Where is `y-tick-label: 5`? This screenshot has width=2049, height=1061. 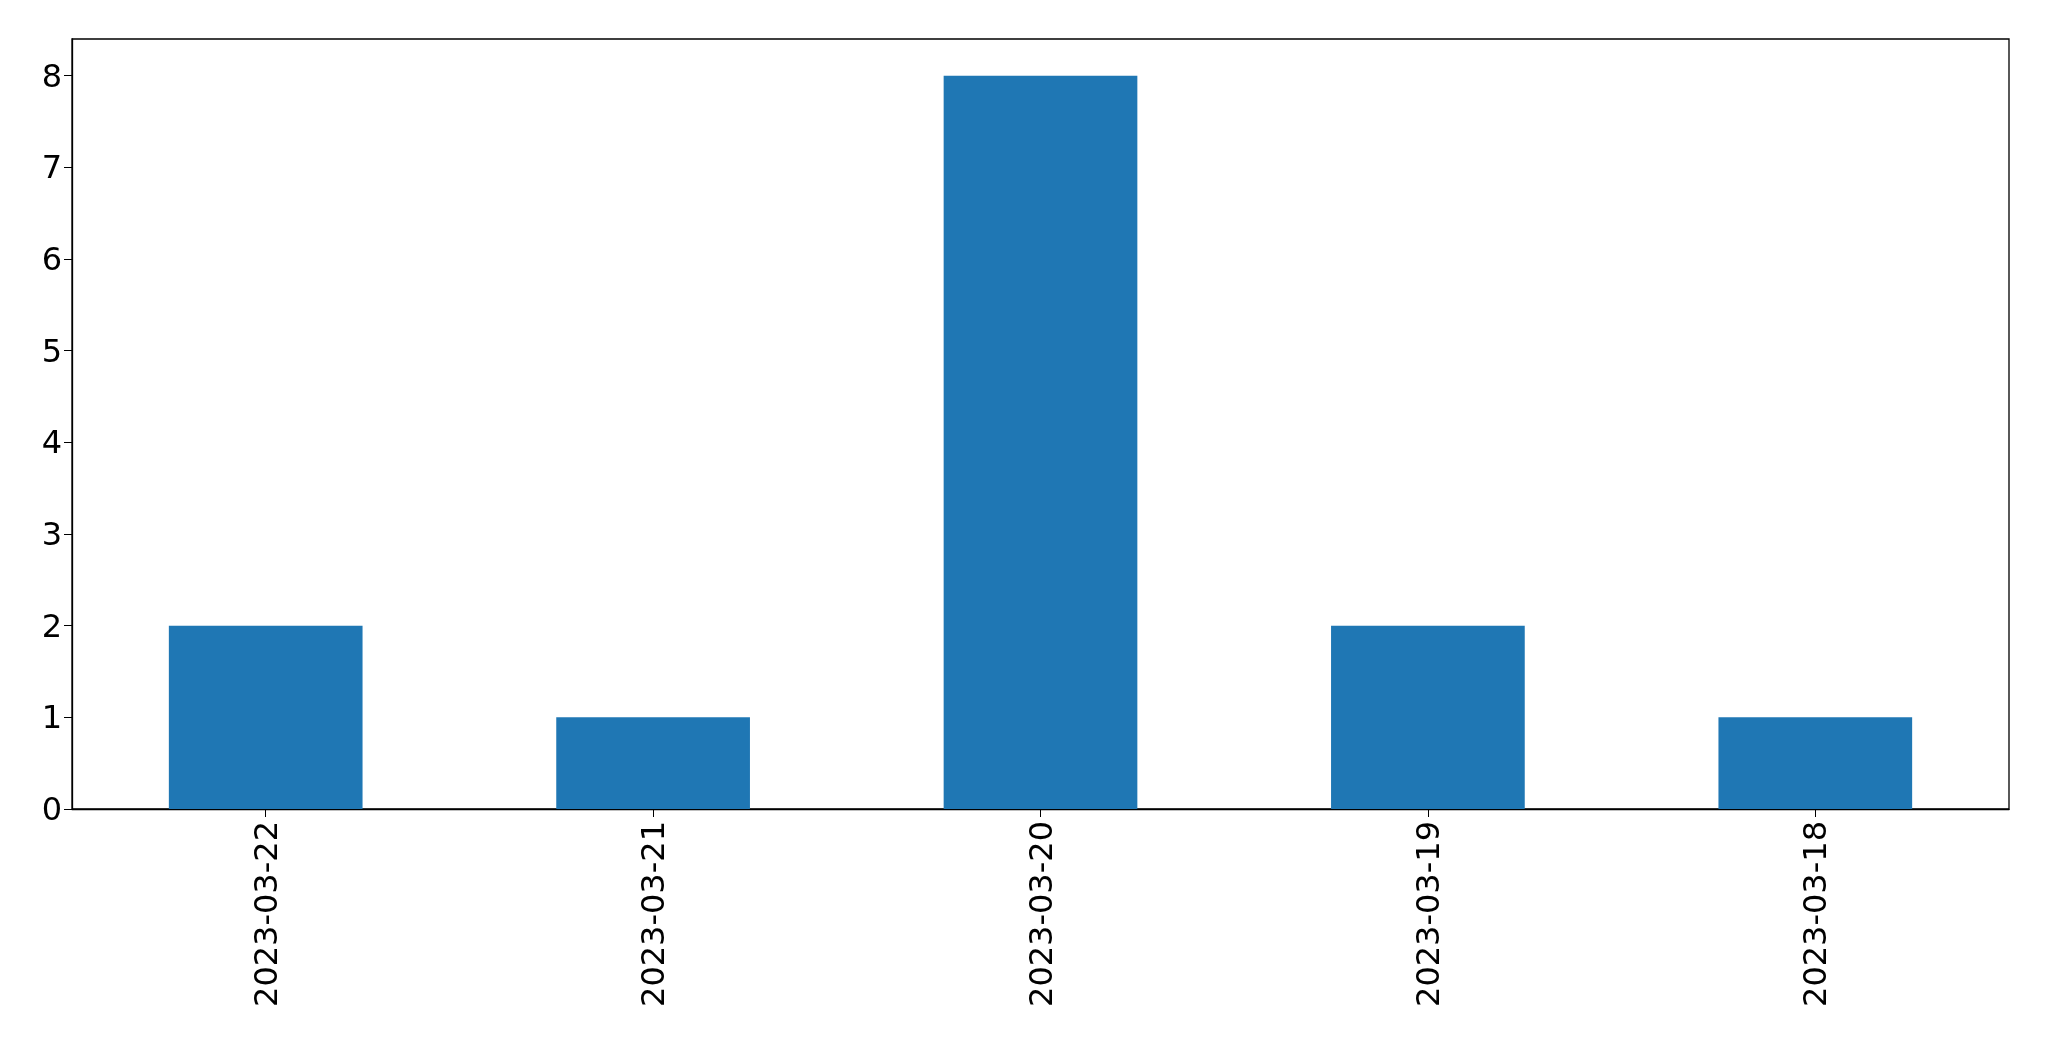 y-tick-label: 5 is located at coordinates (51, 350).